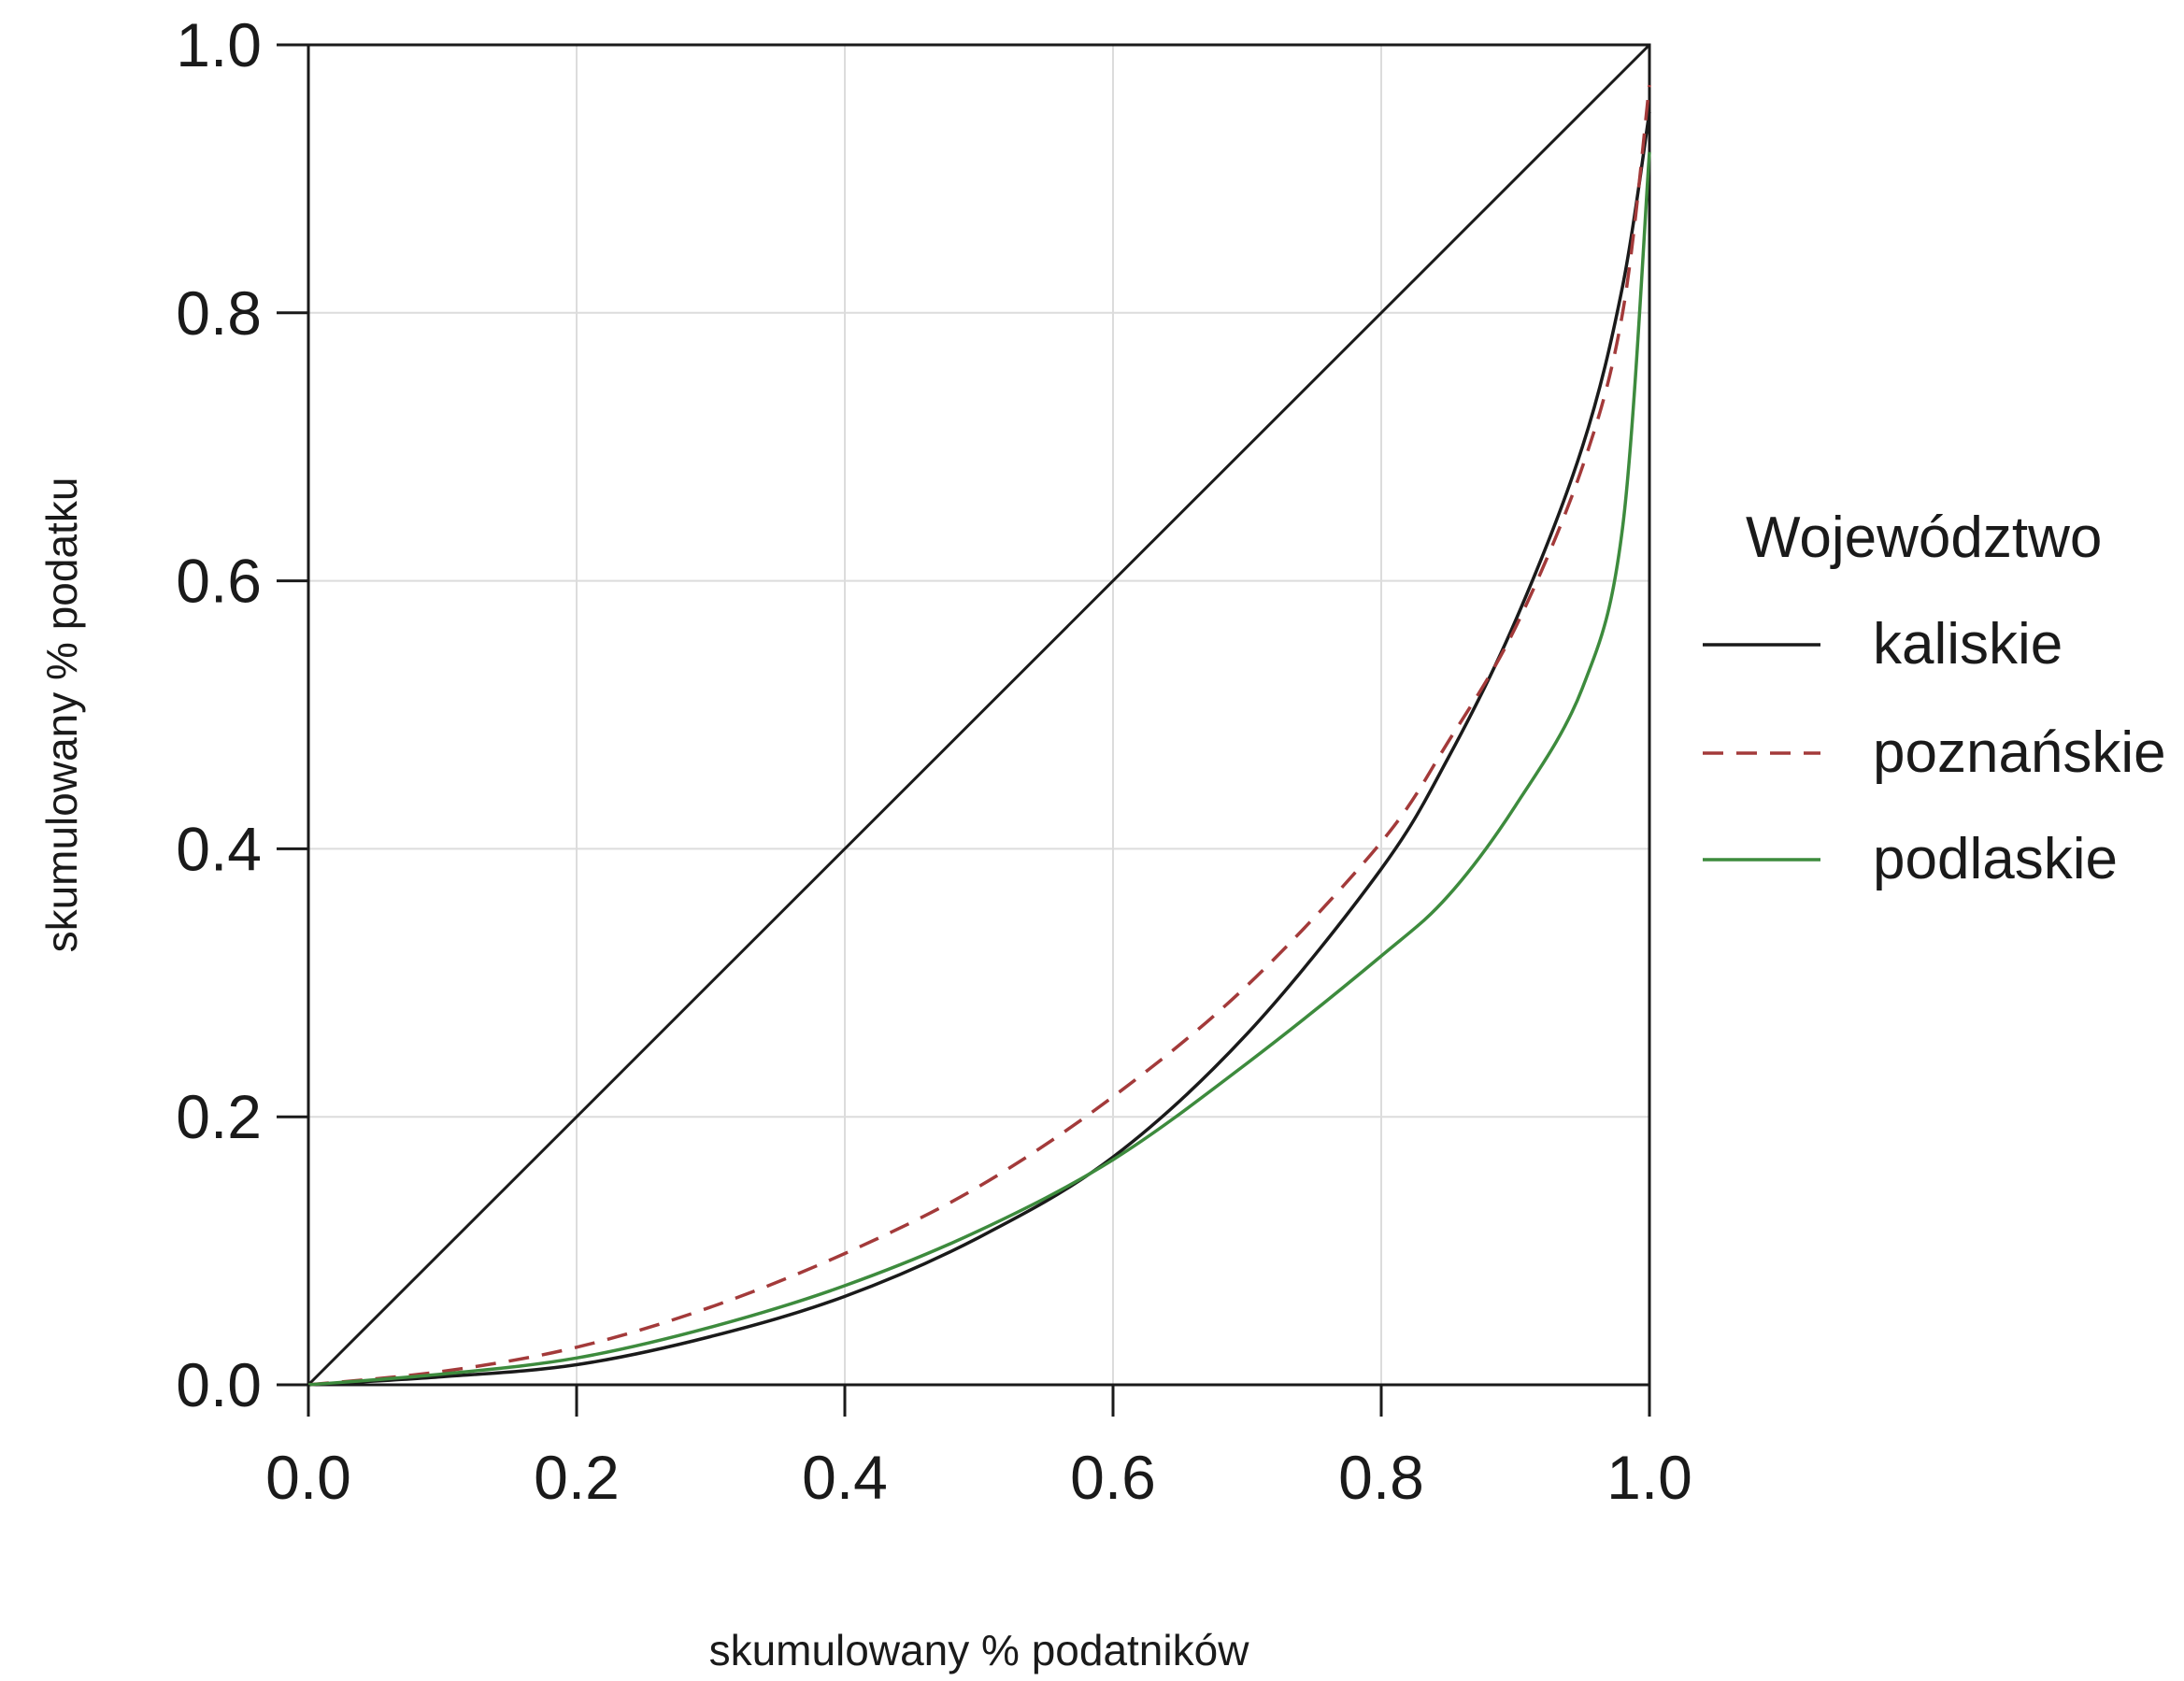 This screenshot has width=2184, height=1681. I want to click on legend-label-1: poznańskie, so click(2019, 753).